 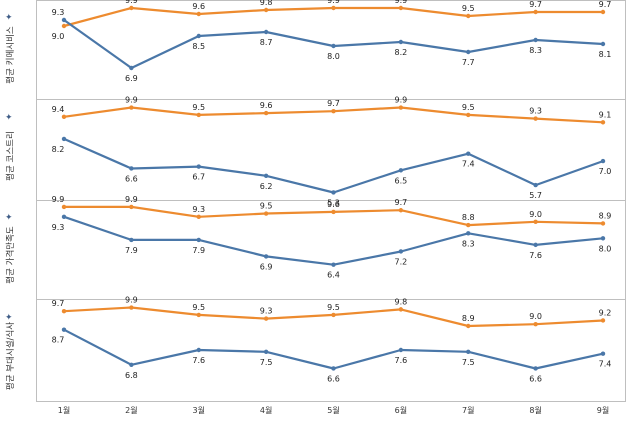 I want to click on data-label: 8.3, so click(x=535, y=50).